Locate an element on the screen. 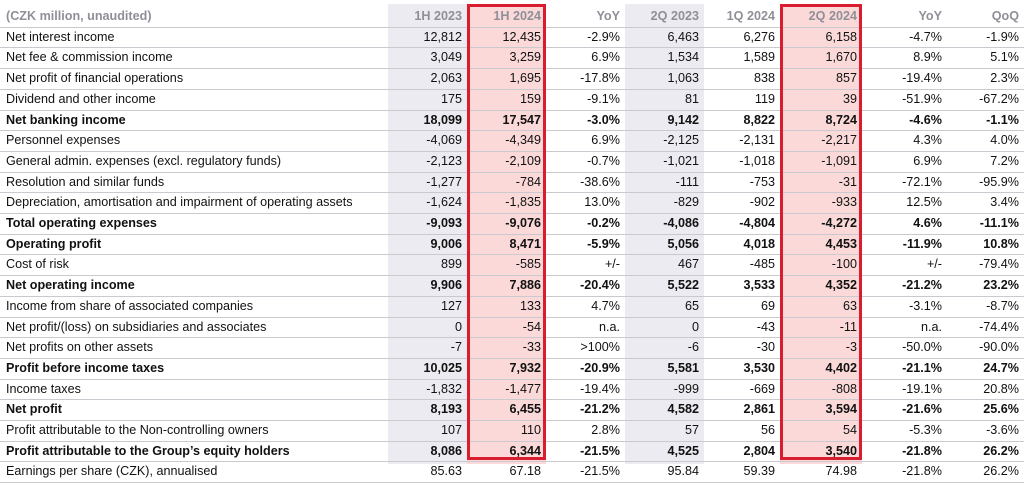 This screenshot has width=1024, height=483. row-value: 127 is located at coordinates (427, 307).